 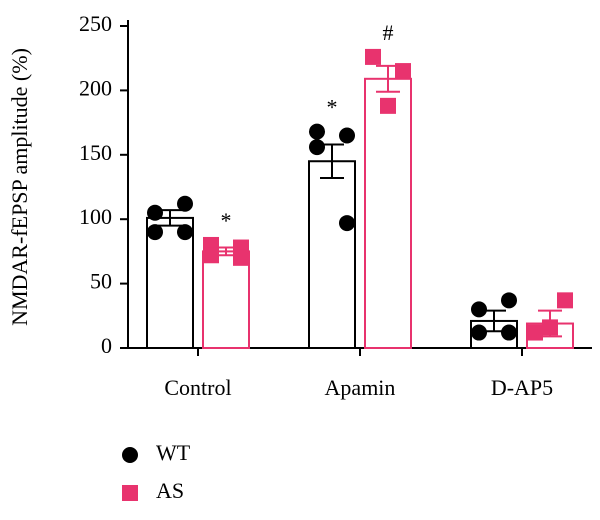 I want to click on x-tick-label: Control, so click(x=197, y=387).